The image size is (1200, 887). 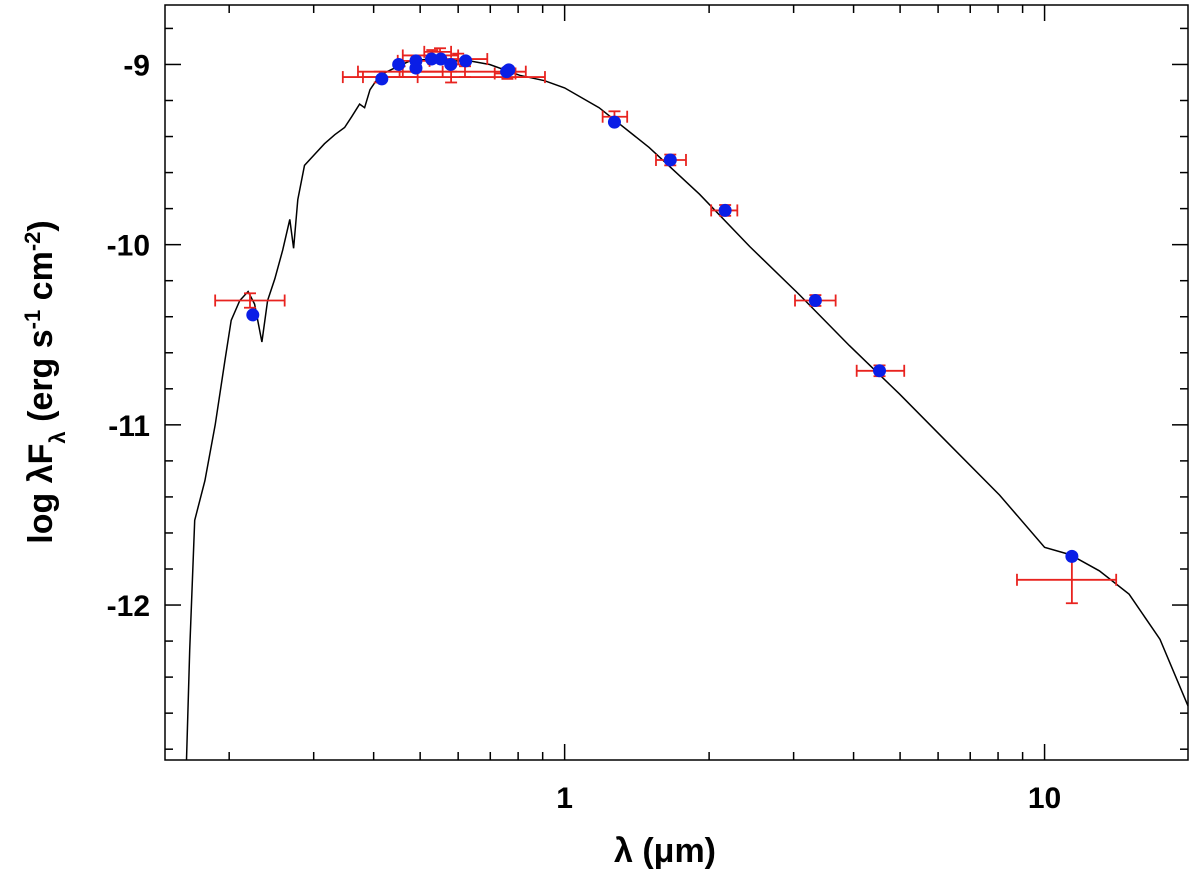 What do you see at coordinates (129, 426) in the screenshot?
I see `y-tick-label: -11` at bounding box center [129, 426].